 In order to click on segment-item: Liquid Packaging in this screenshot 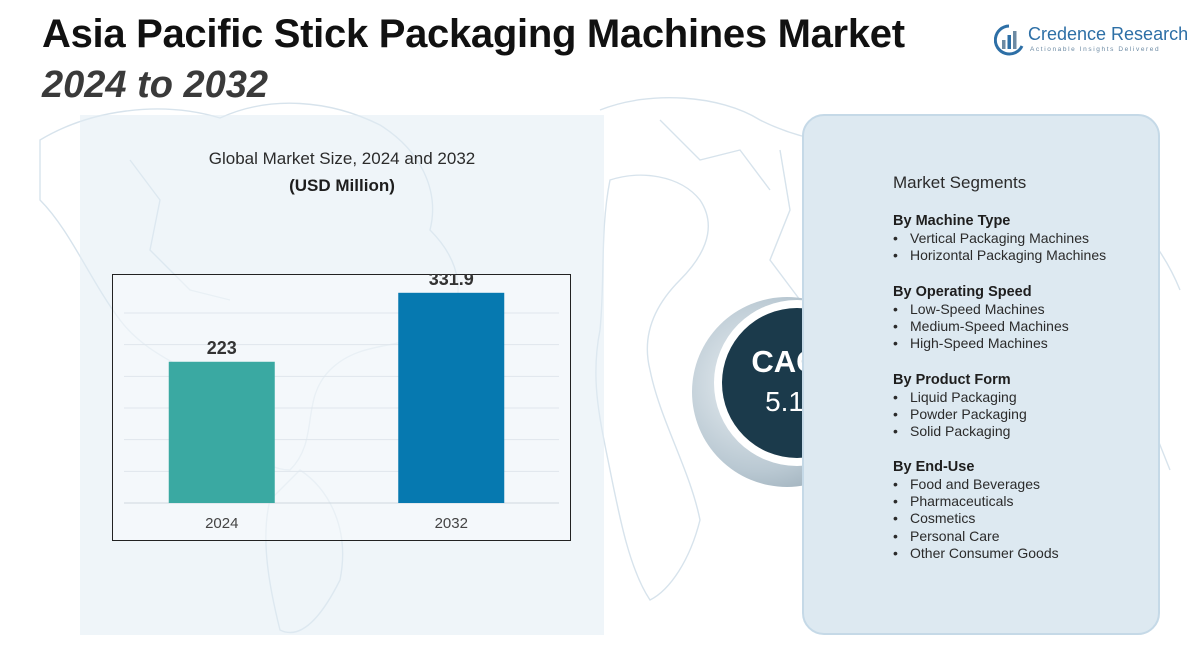, I will do `click(960, 397)`.